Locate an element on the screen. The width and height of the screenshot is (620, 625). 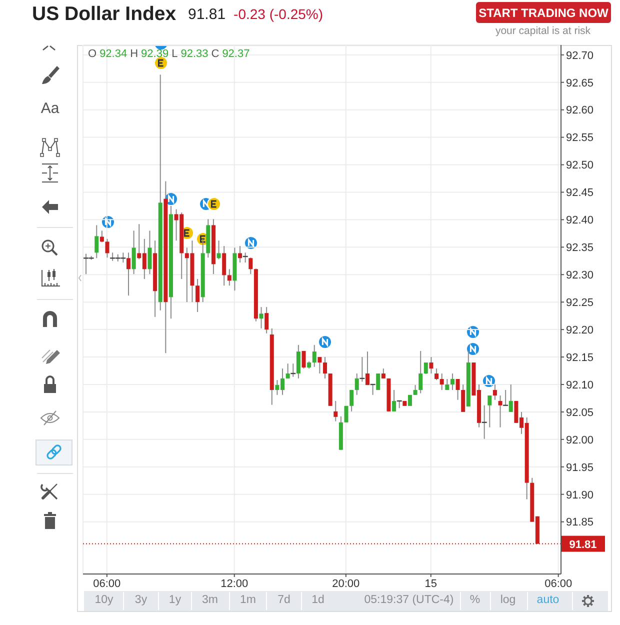
y-tick-label: 91.90 is located at coordinates (580, 495).